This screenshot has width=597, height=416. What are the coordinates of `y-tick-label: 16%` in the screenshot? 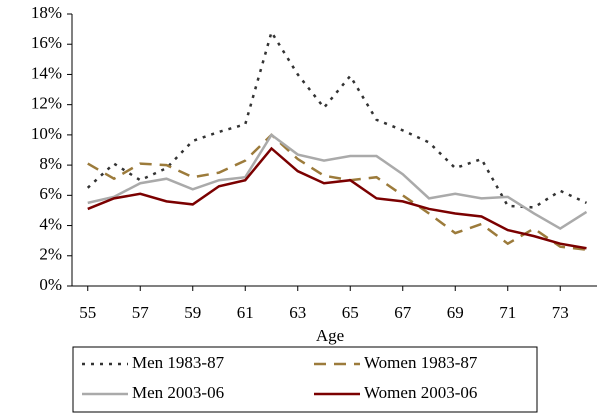 It's located at (46, 42).